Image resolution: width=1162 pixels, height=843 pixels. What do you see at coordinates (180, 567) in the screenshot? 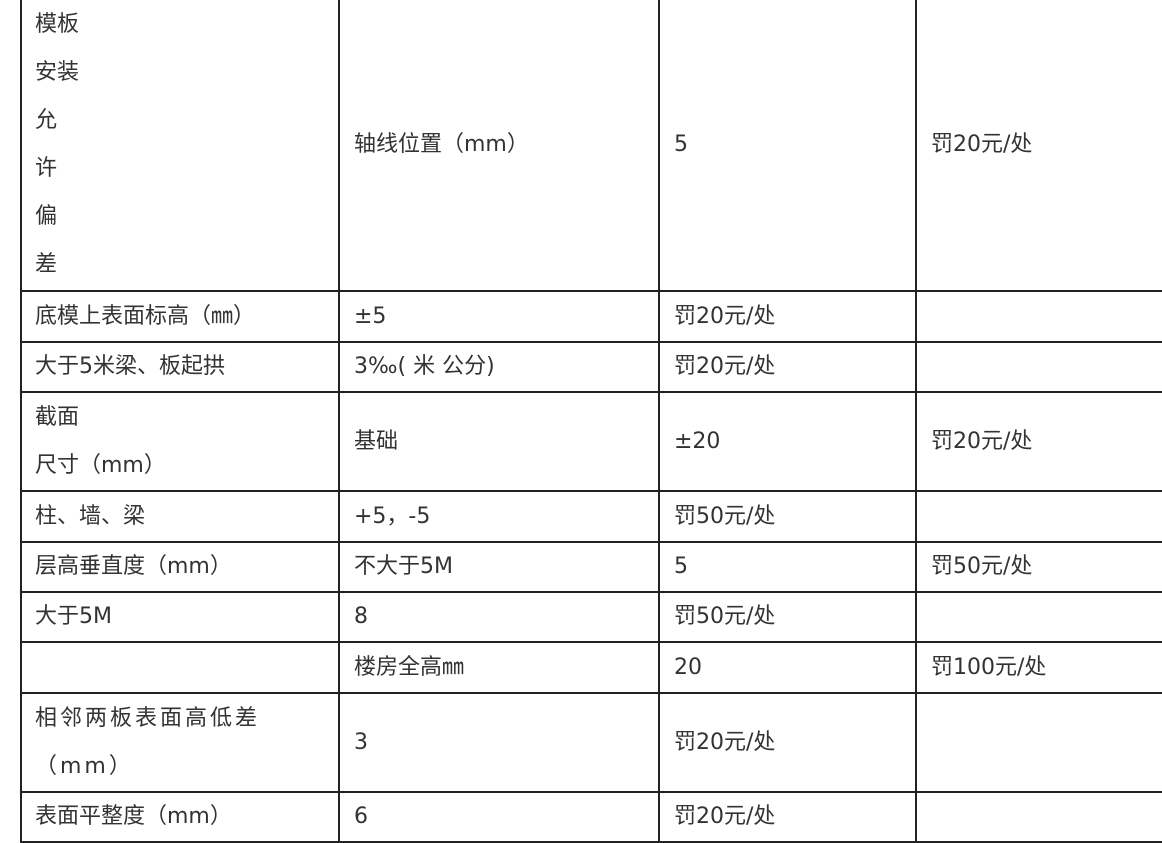
I see `table-cell: 层高垂直度（mm）` at bounding box center [180, 567].